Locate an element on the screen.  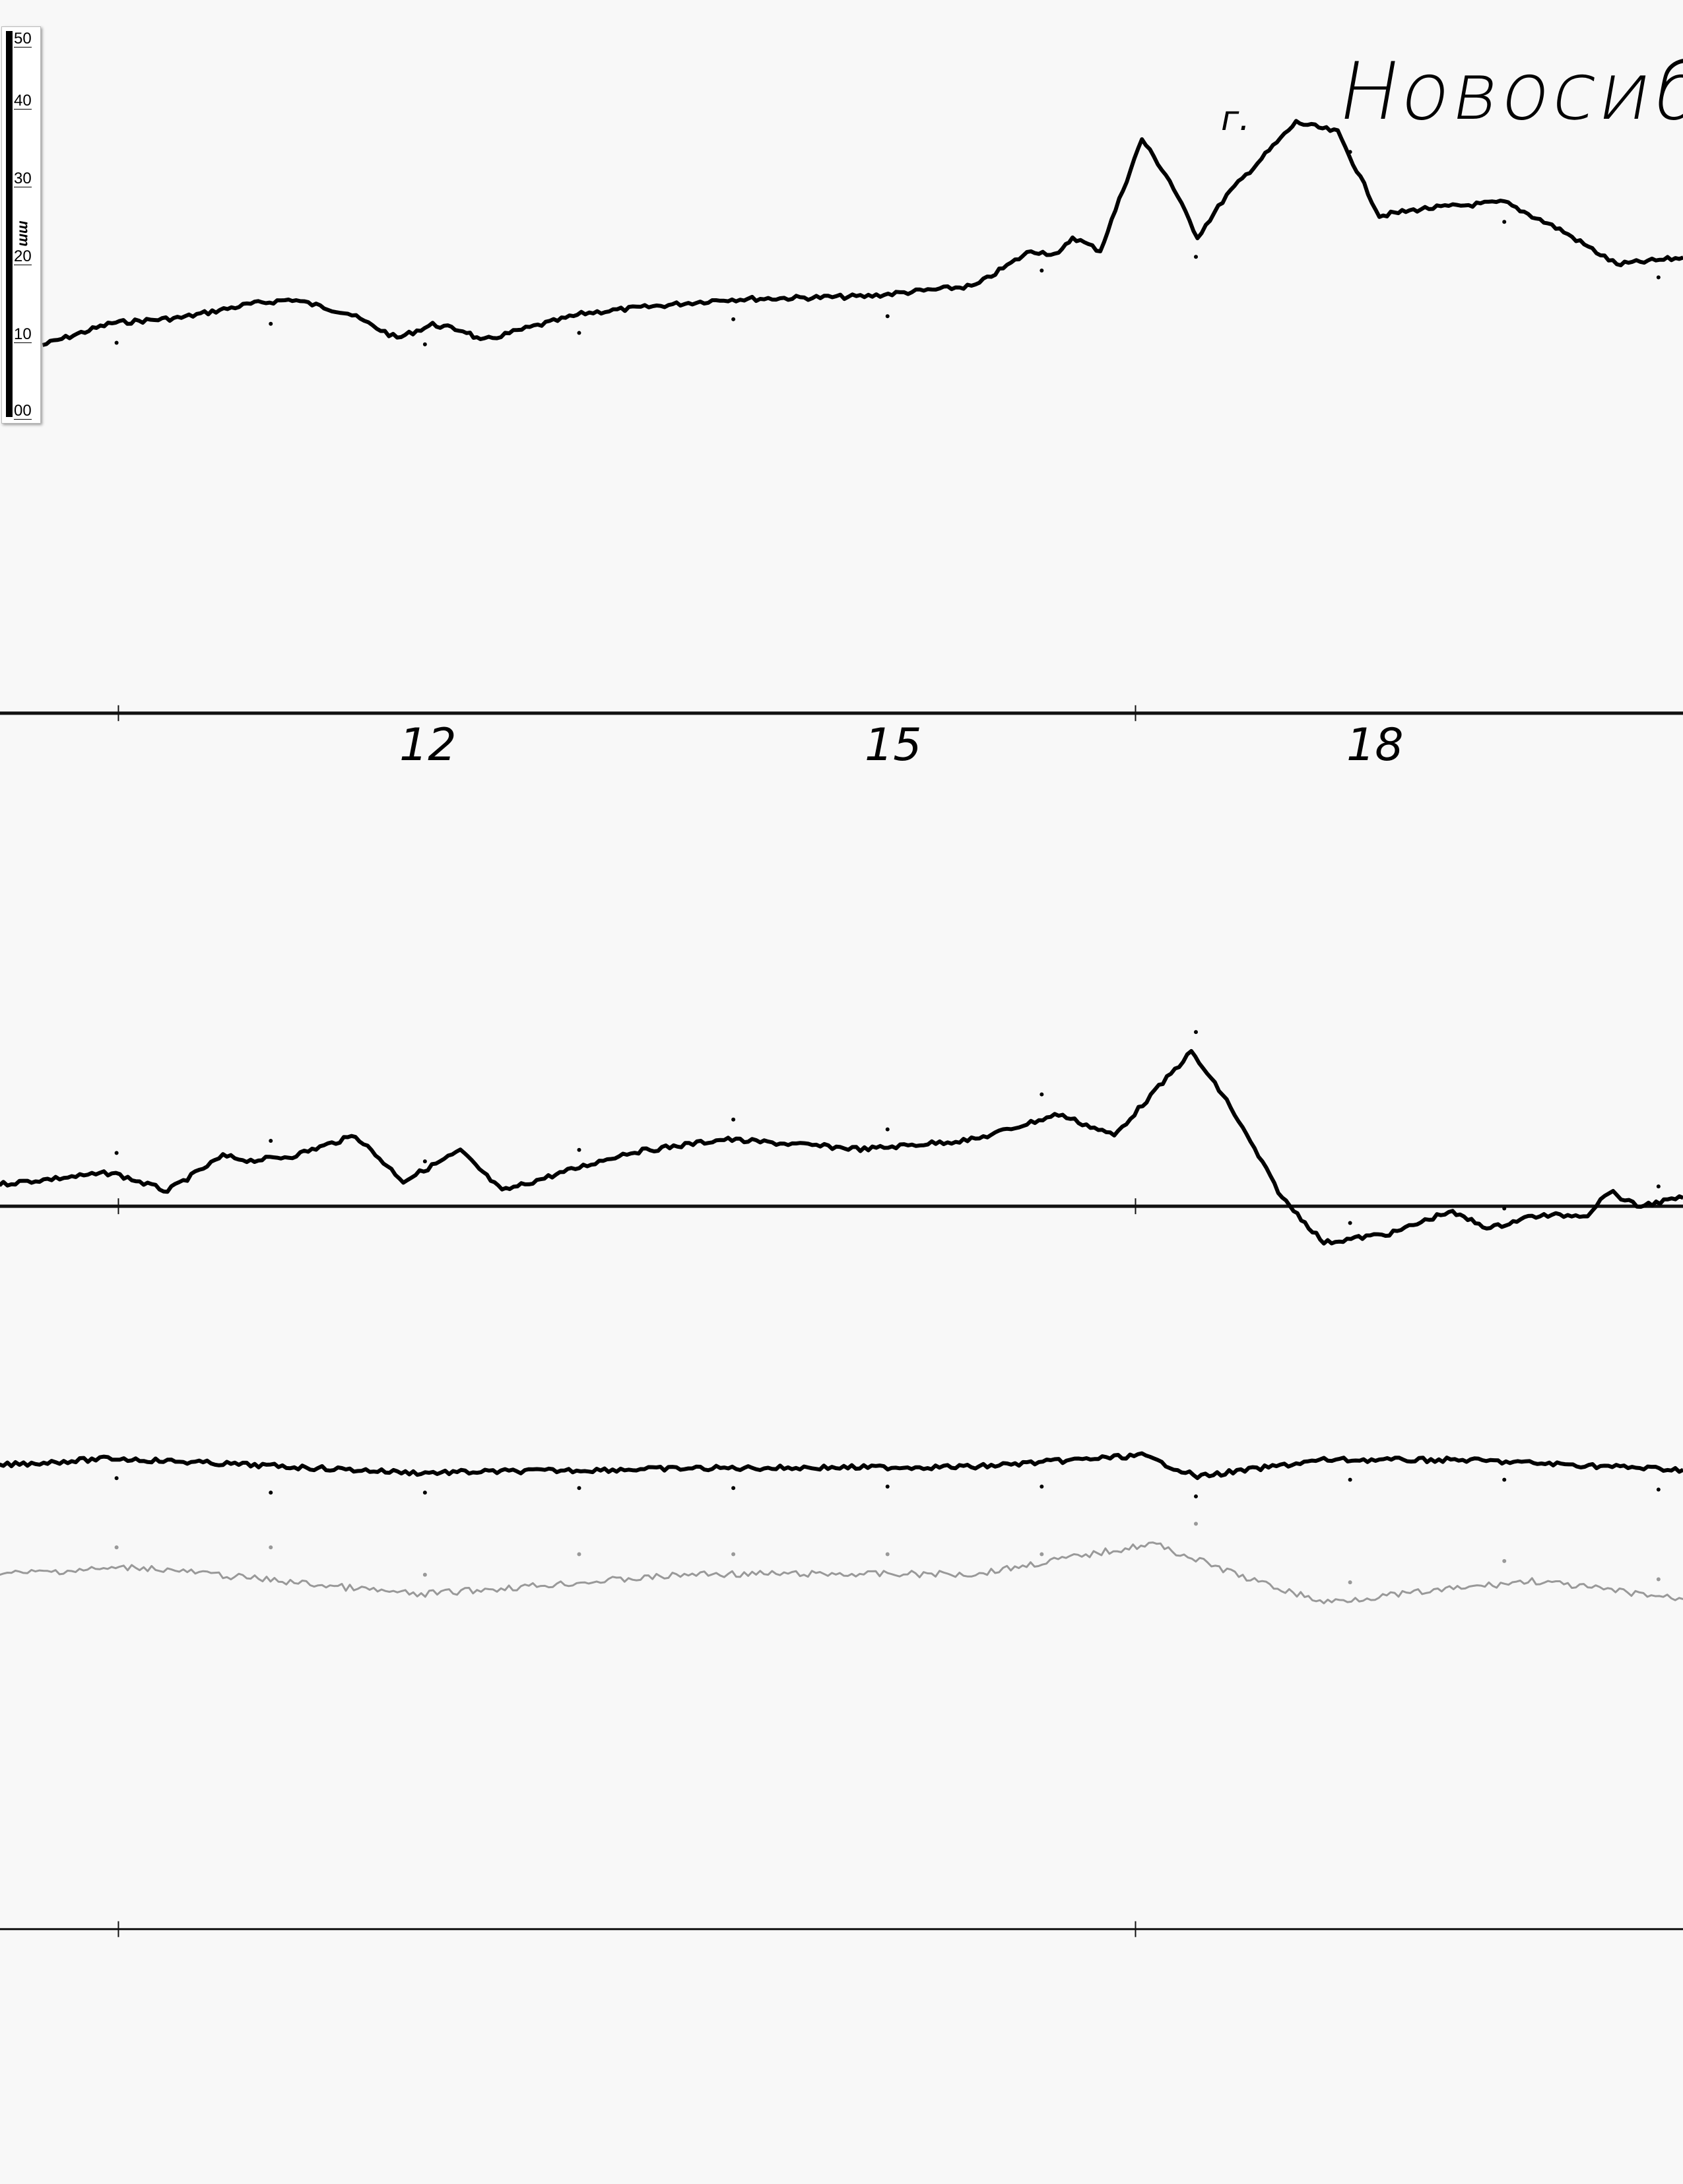
ruler-bar is located at coordinates (9, 224).